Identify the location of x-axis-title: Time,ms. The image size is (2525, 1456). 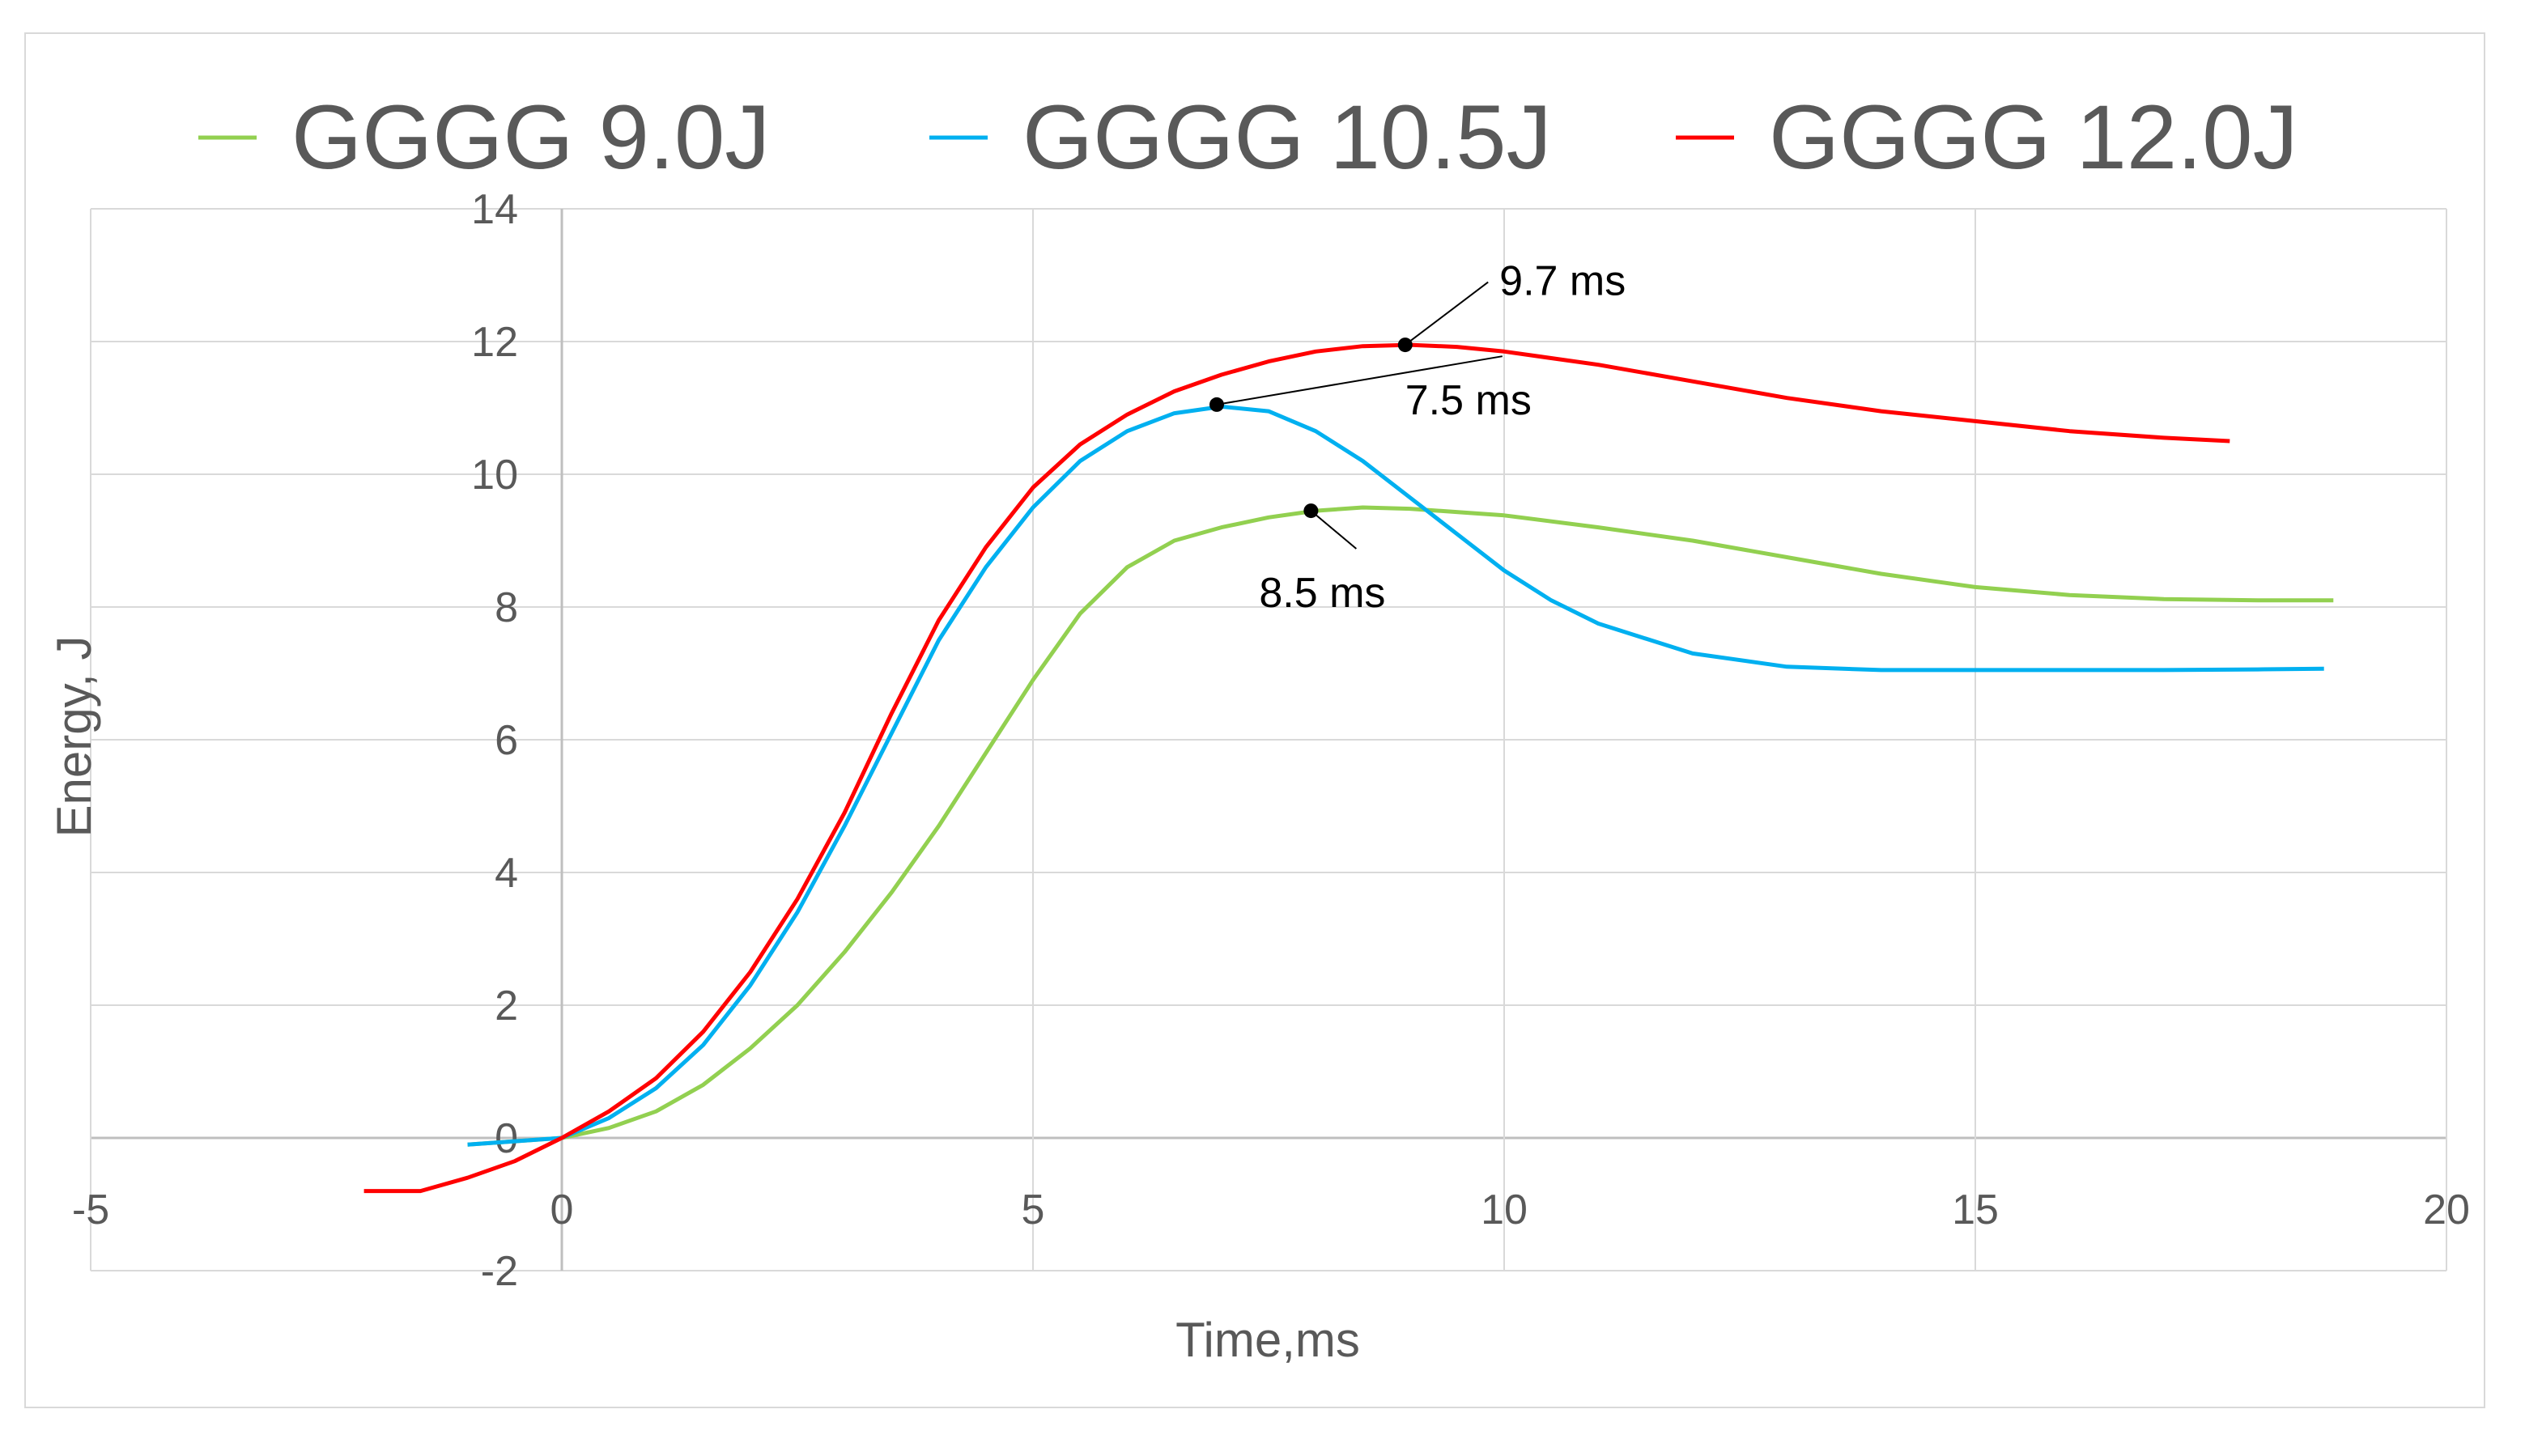
(1267, 1340).